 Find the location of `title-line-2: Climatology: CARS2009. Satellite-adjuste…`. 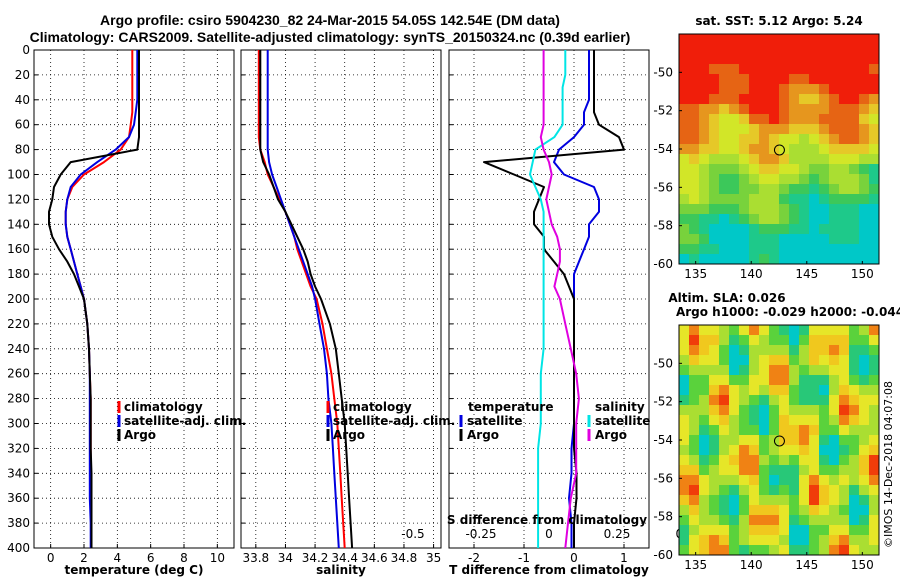

title-line-2: Climatology: CARS2009. Satellite-adjuste… is located at coordinates (330, 37).